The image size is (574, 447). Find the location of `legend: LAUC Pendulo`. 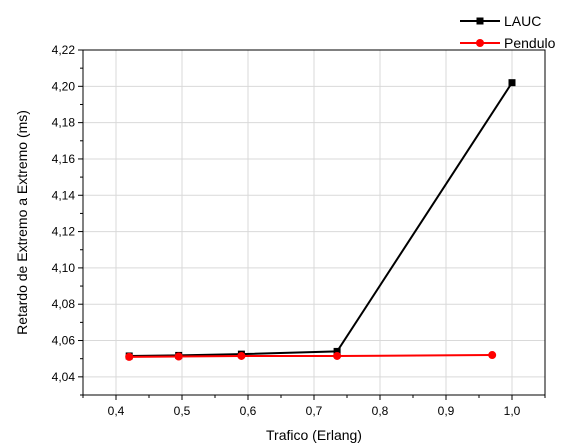

legend: LAUC Pendulo is located at coordinates (508, 32).